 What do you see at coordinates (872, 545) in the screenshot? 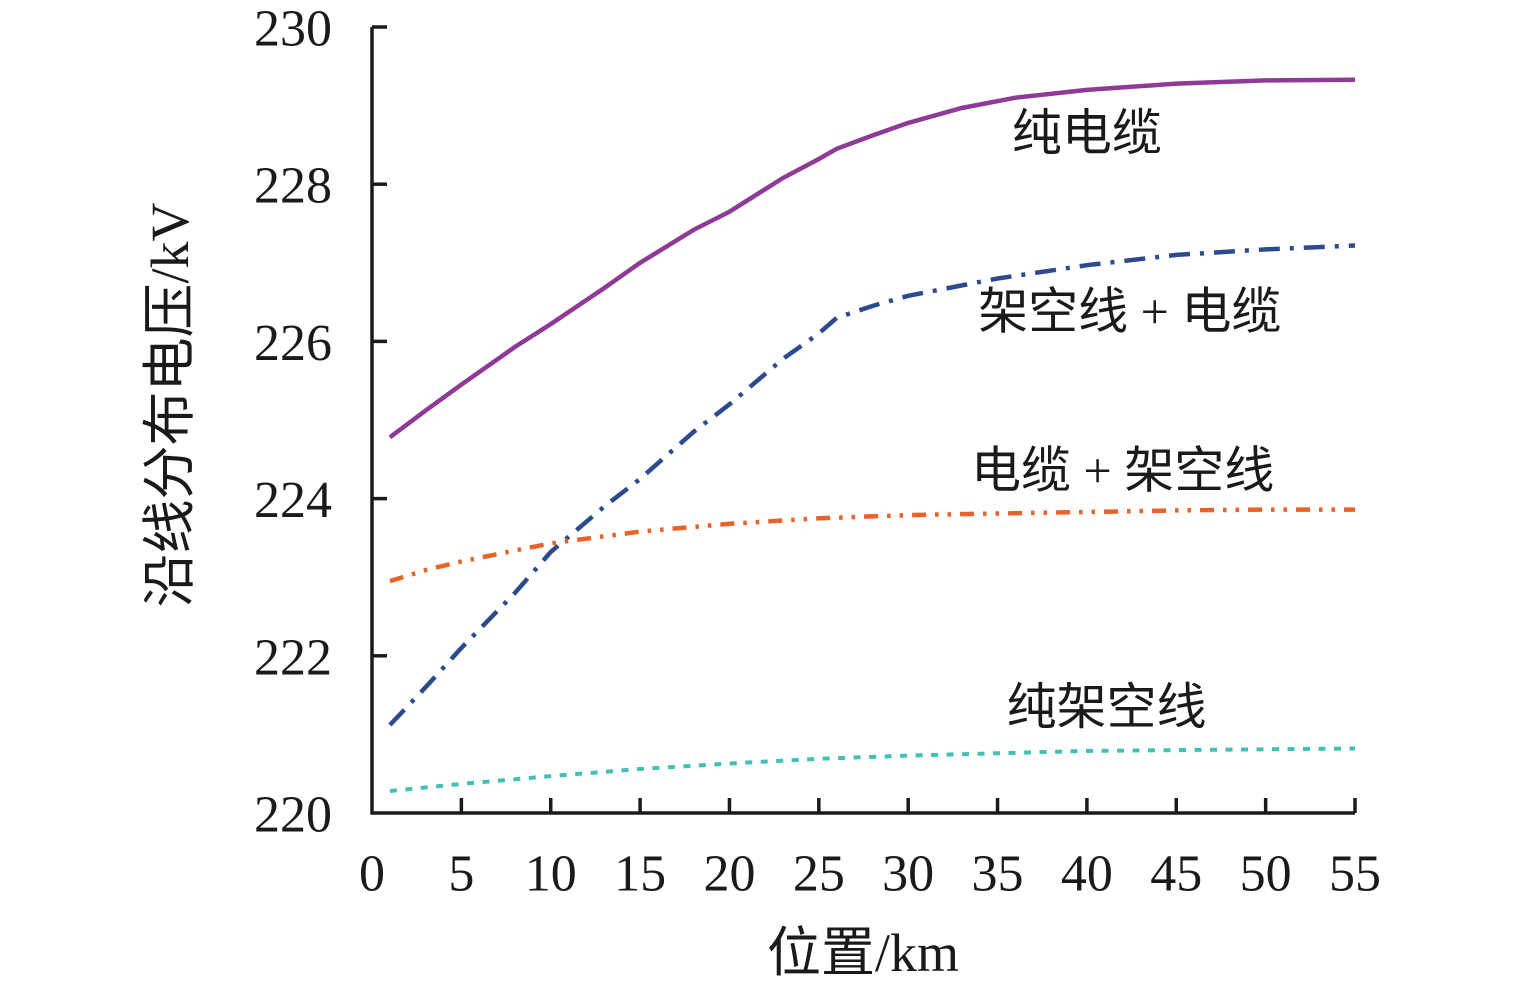
I see `series-line-cable-plus-overhead` at bounding box center [872, 545].